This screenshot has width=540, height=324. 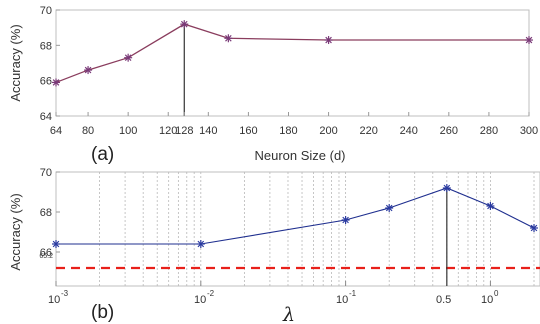 I want to click on chart-b-xtick-1e-1-base: 10, so click(x=342, y=300).